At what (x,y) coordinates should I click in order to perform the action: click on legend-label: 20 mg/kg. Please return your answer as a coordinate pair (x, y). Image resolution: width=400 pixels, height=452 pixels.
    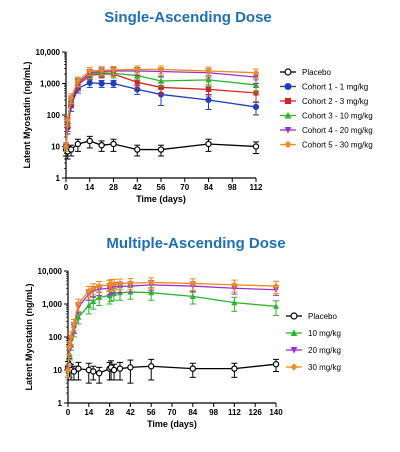
    Looking at the image, I should click on (324, 350).